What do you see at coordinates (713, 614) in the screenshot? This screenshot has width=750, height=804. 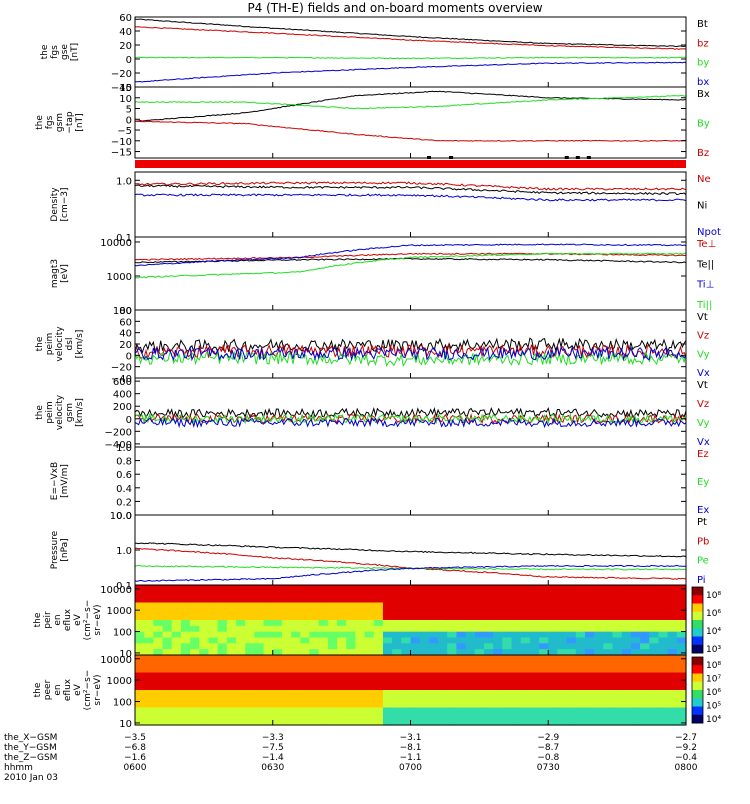 I see `ion_spectrogram-colorbar-tick-label: 10⁶` at bounding box center [713, 614].